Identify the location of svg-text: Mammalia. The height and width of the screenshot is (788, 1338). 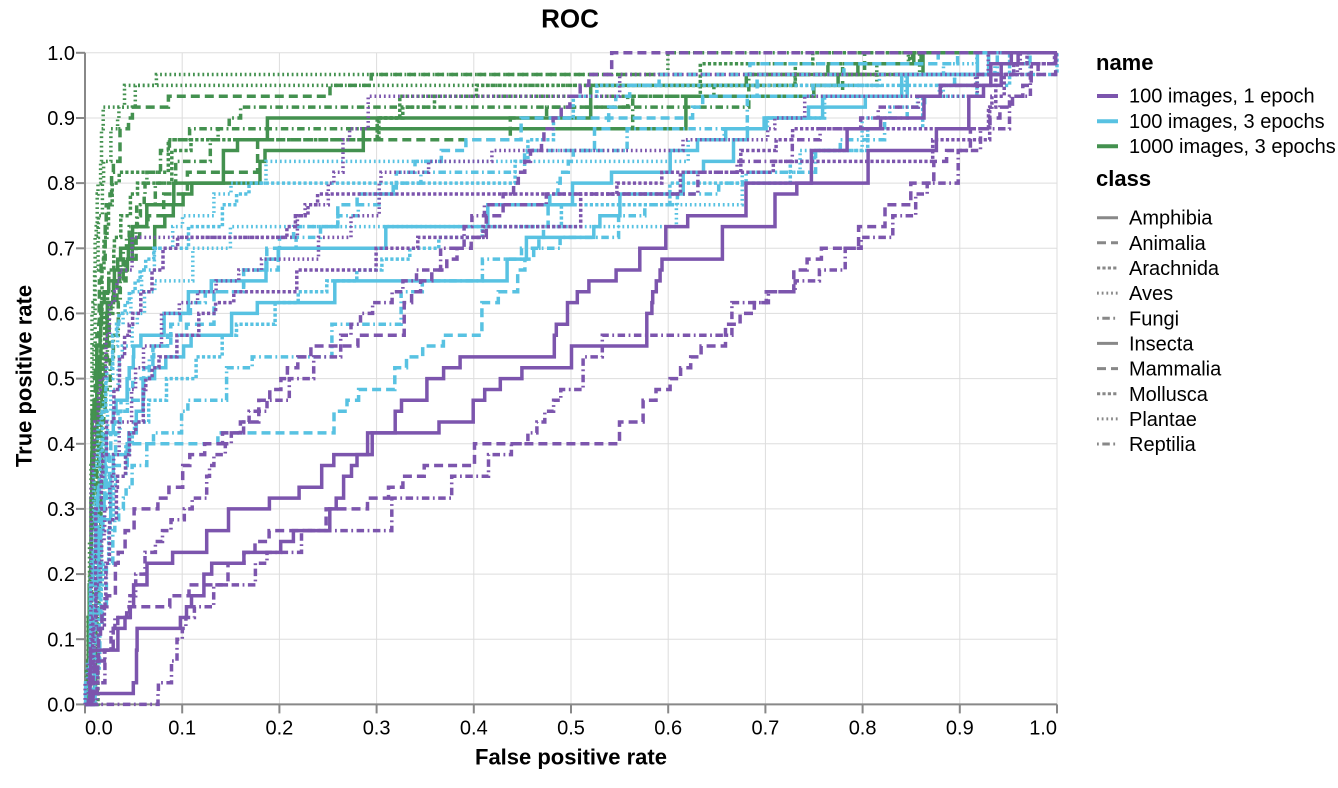
(1175, 370).